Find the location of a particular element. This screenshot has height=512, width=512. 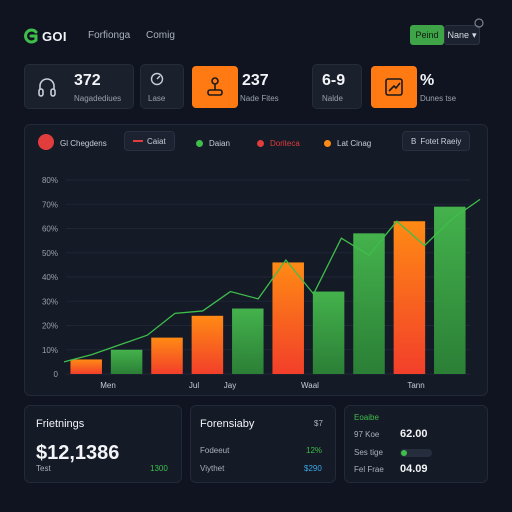

stat-card-nagadediues is located at coordinates (79, 86).